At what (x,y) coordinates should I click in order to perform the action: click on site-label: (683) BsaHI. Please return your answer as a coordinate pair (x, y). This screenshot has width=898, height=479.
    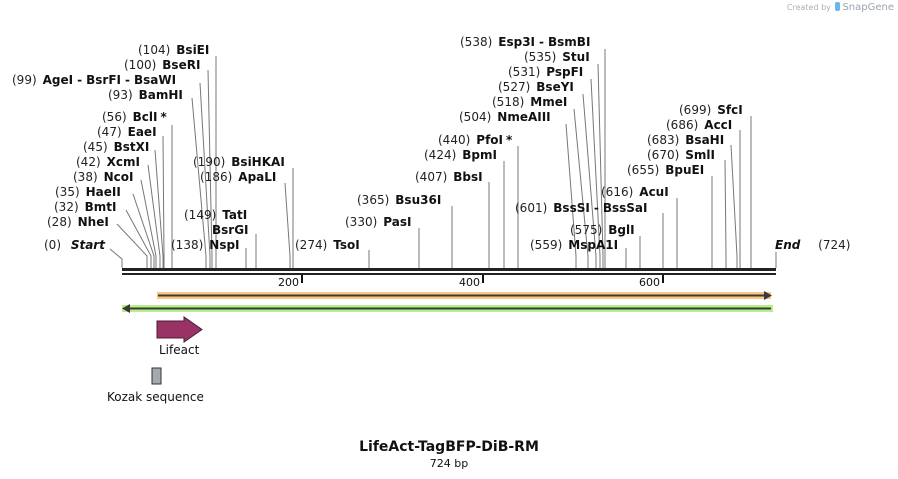
    Looking at the image, I should click on (686, 140).